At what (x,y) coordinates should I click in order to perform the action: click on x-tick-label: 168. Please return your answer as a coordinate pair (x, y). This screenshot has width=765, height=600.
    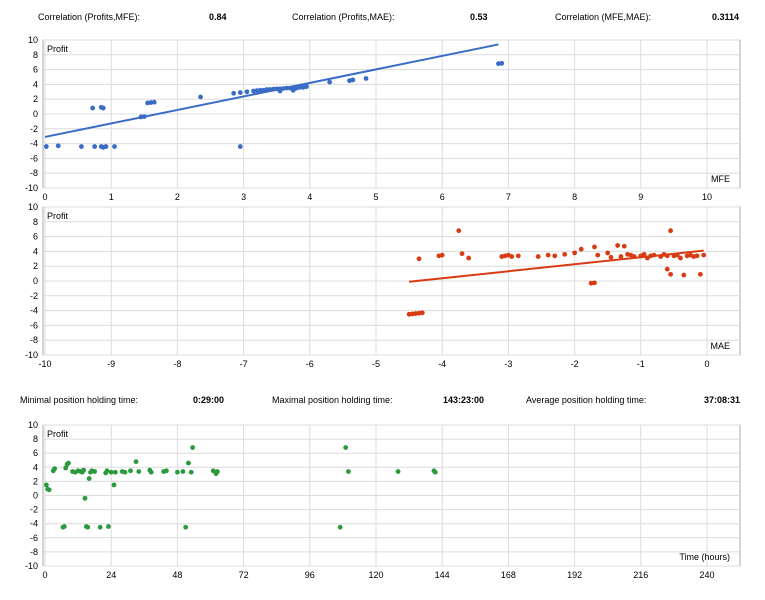
    Looking at the image, I should click on (508, 575).